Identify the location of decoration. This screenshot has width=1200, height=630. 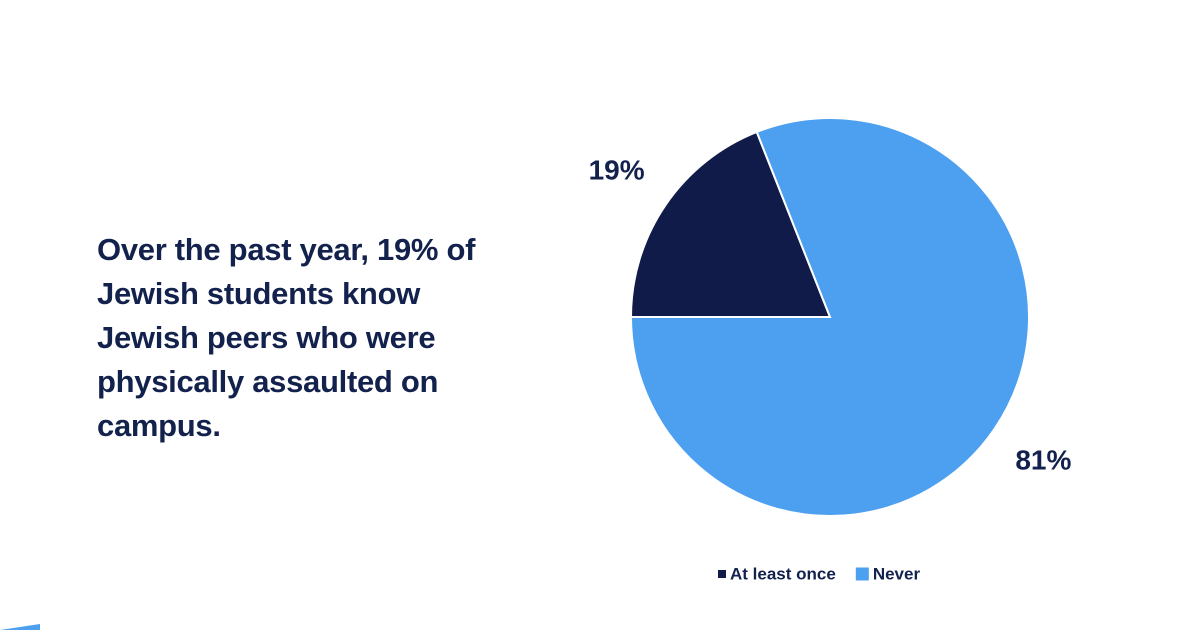
(20, 627).